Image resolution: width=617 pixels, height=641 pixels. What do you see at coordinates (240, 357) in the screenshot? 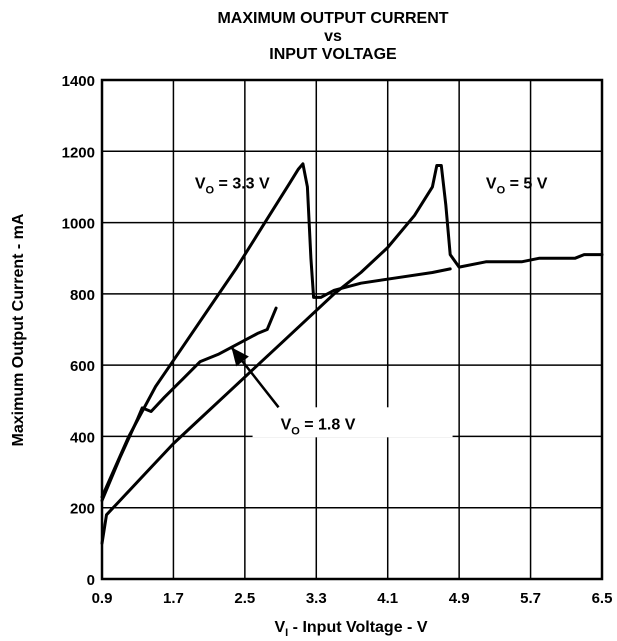
I see `annotation-arrow-head` at bounding box center [240, 357].